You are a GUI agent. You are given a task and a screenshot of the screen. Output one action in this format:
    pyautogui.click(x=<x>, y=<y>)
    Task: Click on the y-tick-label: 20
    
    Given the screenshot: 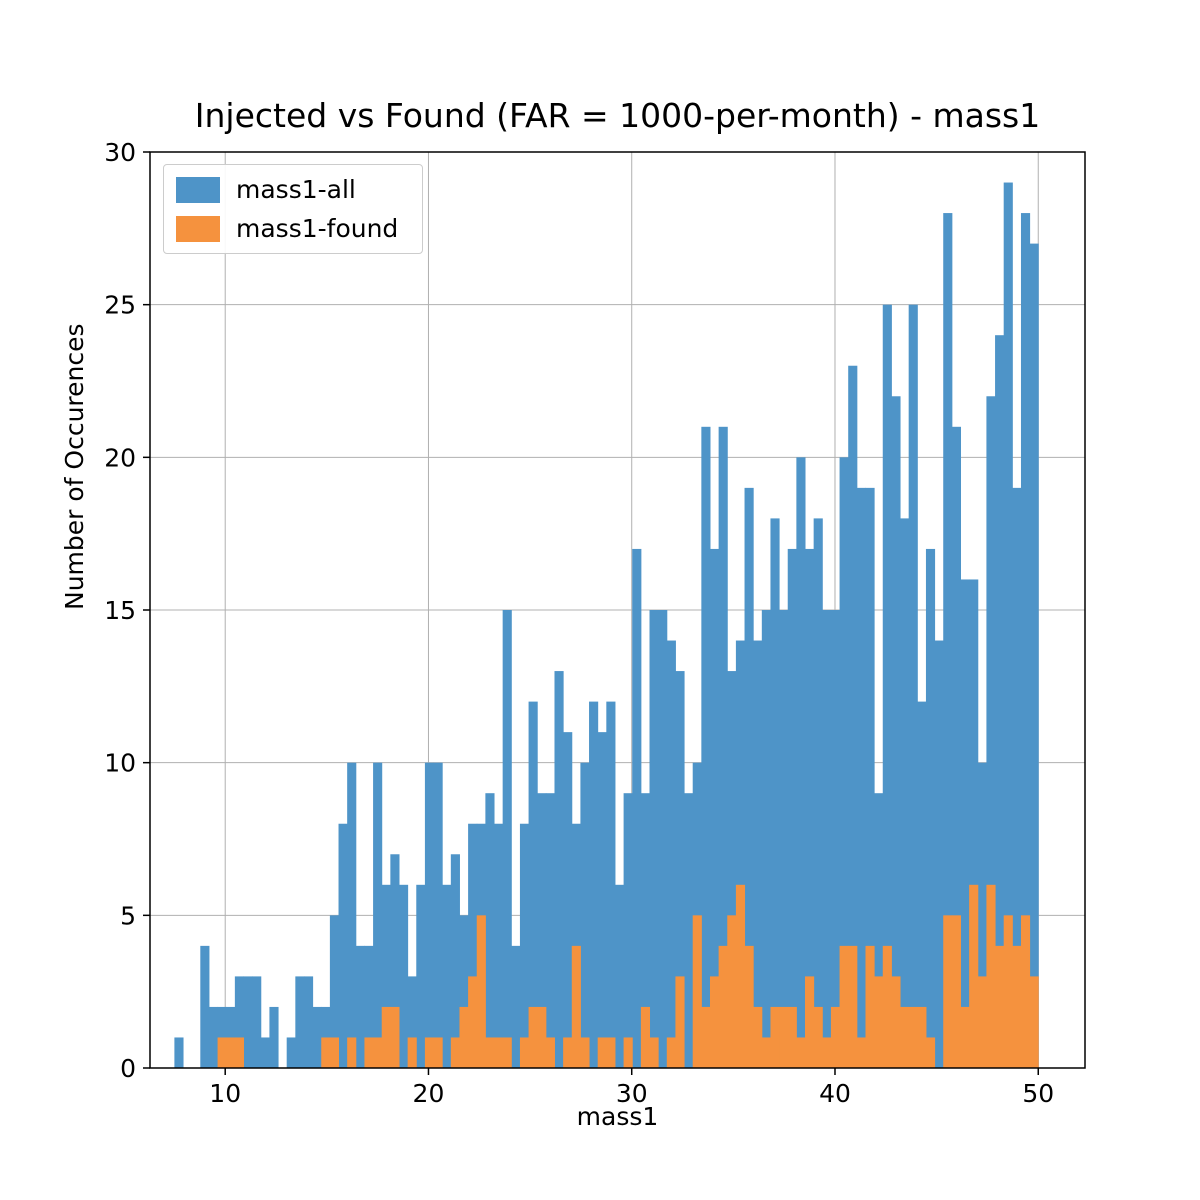 What is the action you would take?
    pyautogui.click(x=120, y=457)
    